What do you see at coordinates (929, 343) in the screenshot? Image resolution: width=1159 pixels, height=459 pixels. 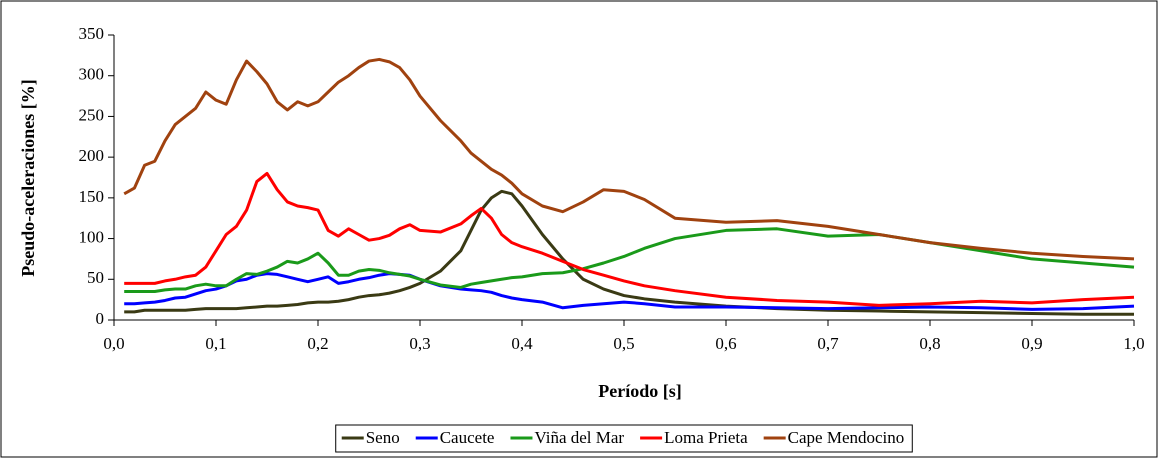 I see `x-tick-label: 0,8` at bounding box center [929, 343].